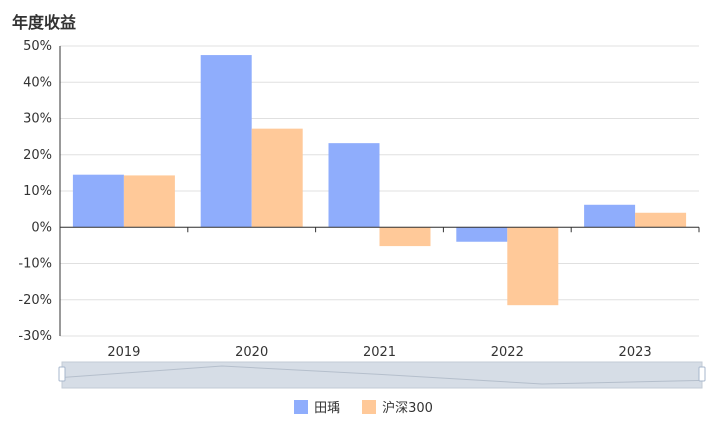  Describe the element at coordinates (635, 352) in the screenshot. I see `x-tick-label: 2023` at that location.